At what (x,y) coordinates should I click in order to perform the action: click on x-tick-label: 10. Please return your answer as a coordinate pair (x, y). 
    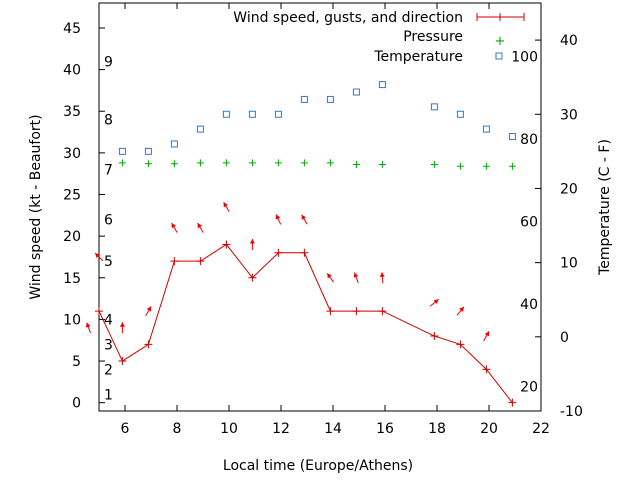
    Looking at the image, I should click on (229, 429).